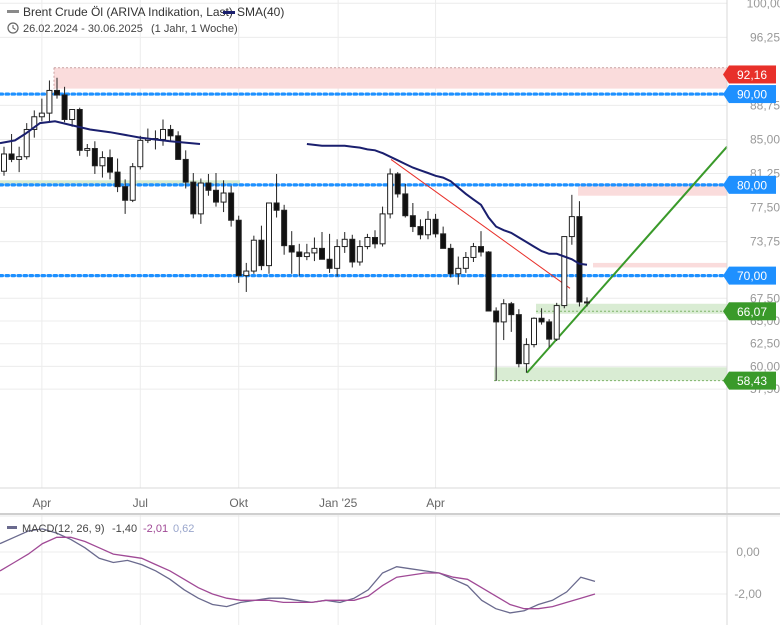 The width and height of the screenshot is (780, 625). Describe the element at coordinates (749, 74) in the screenshot. I see `level-label: 92,16` at that location.